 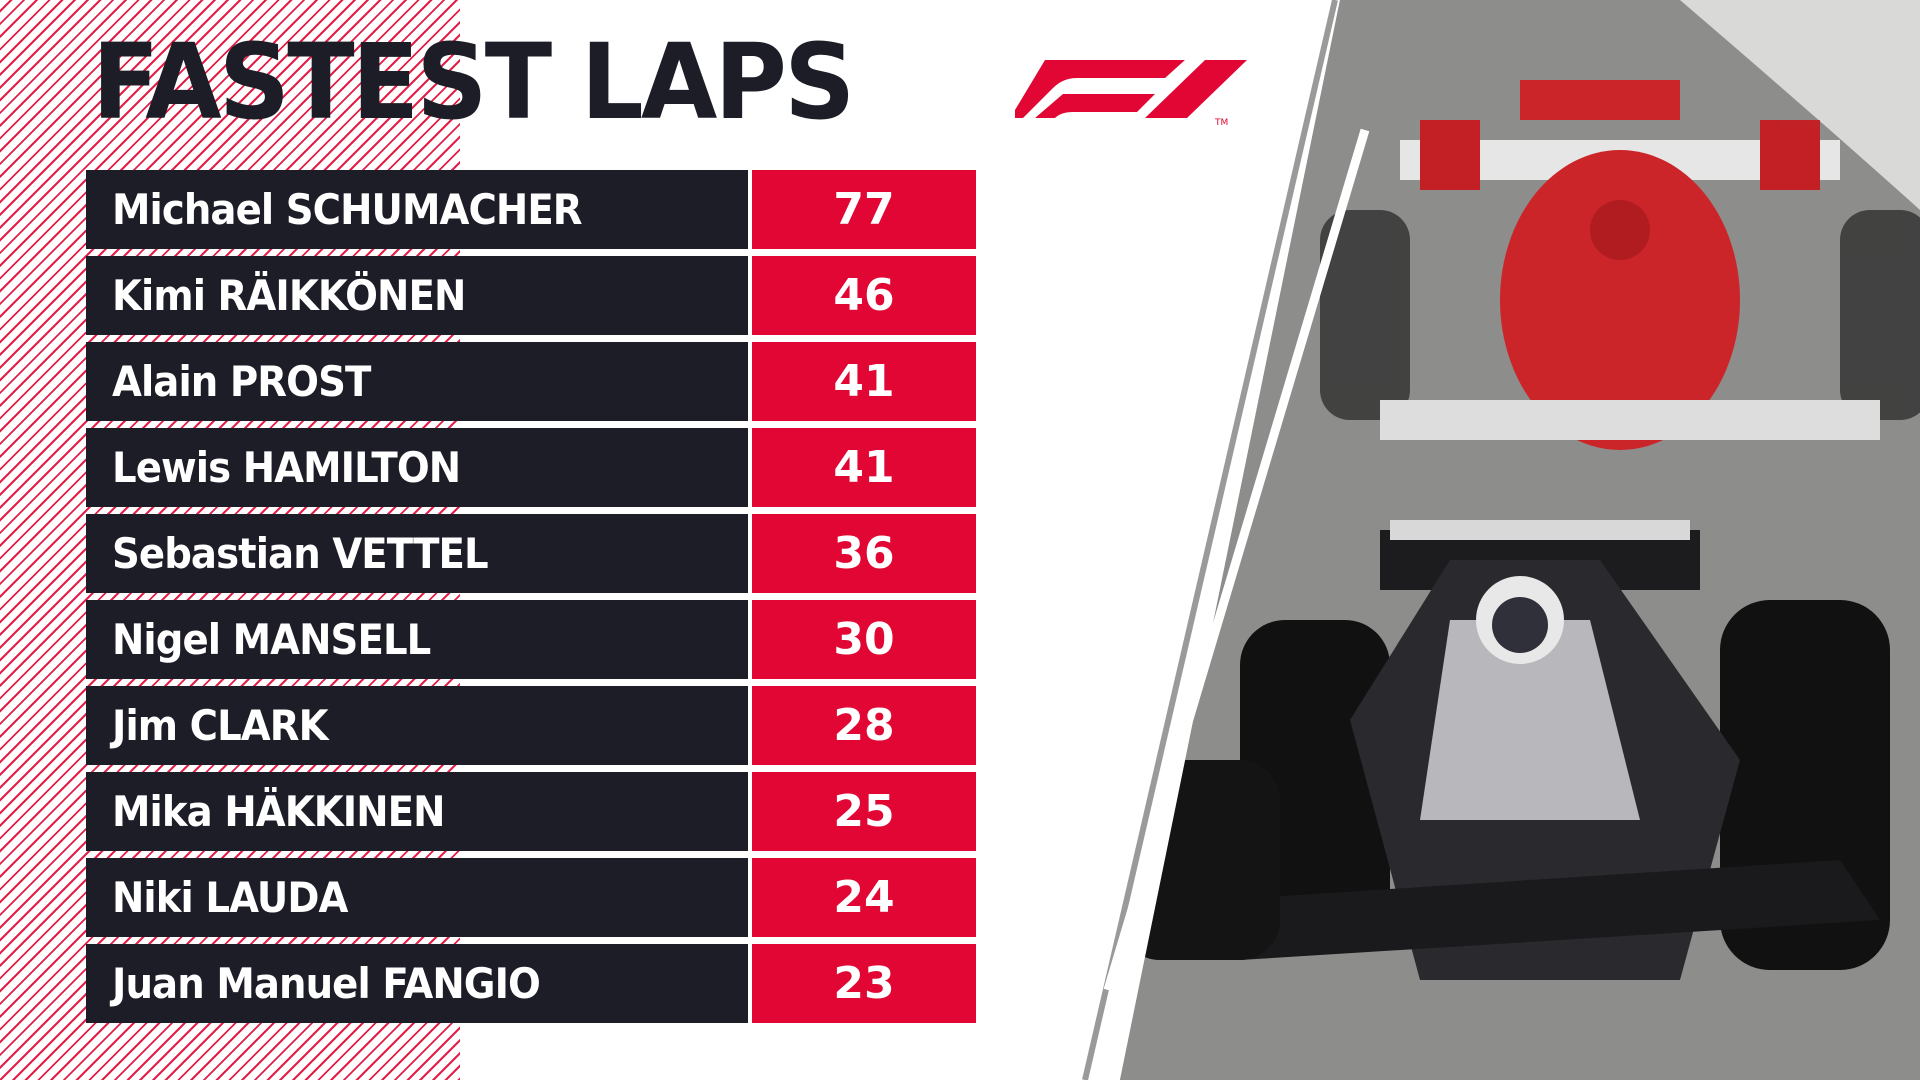 I want to click on driver-name-cell: Mika HÄKKINEN, so click(x=417, y=811).